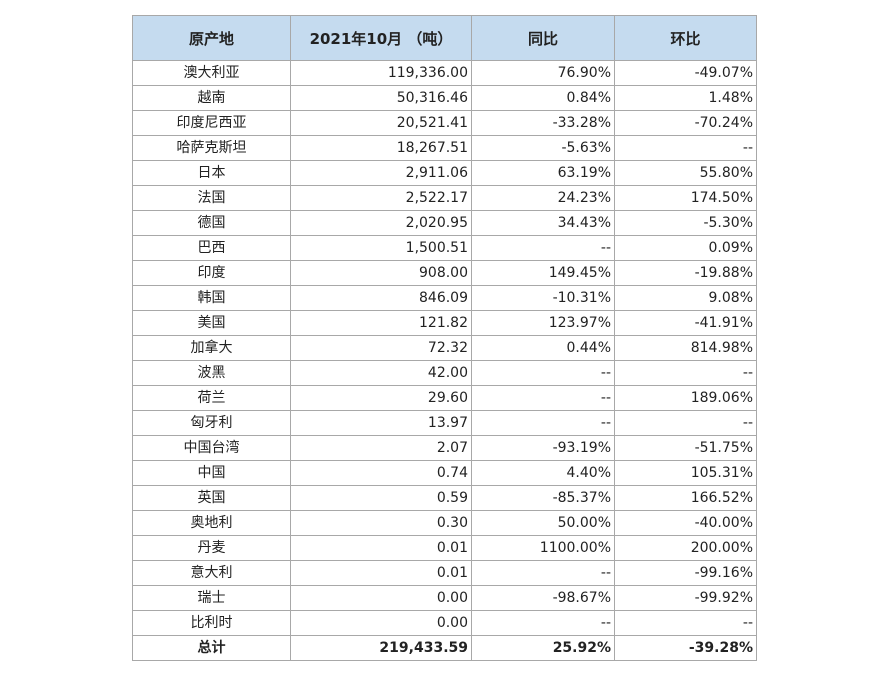  Describe the element at coordinates (381, 223) in the screenshot. I see `row-volume: 2,020.95` at that location.